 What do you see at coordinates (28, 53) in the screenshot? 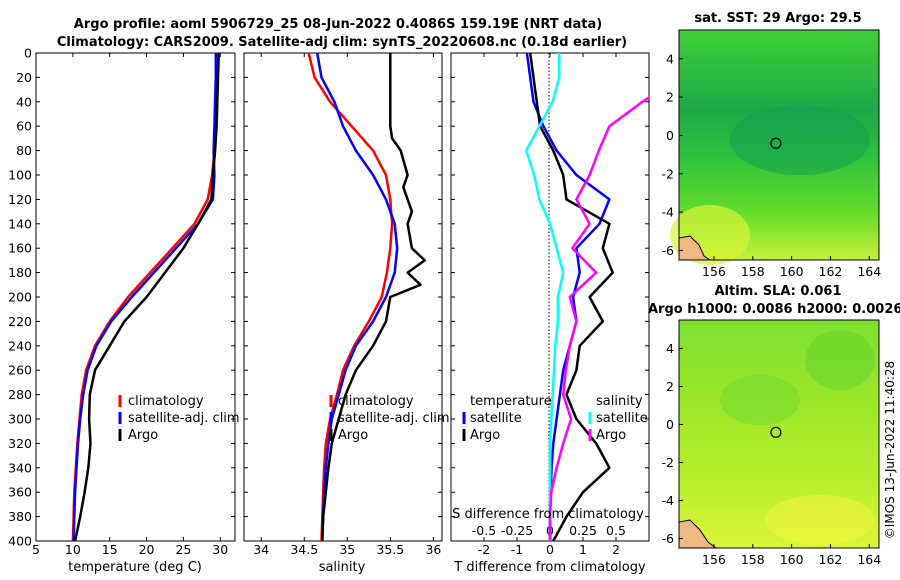
I see `depth-tick-label: 0` at bounding box center [28, 53].